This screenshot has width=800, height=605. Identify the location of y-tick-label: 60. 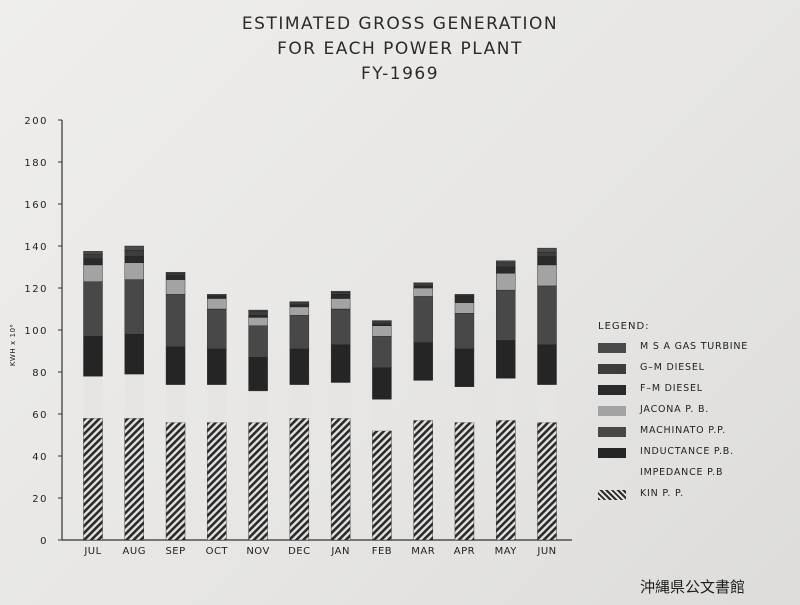
(40, 415).